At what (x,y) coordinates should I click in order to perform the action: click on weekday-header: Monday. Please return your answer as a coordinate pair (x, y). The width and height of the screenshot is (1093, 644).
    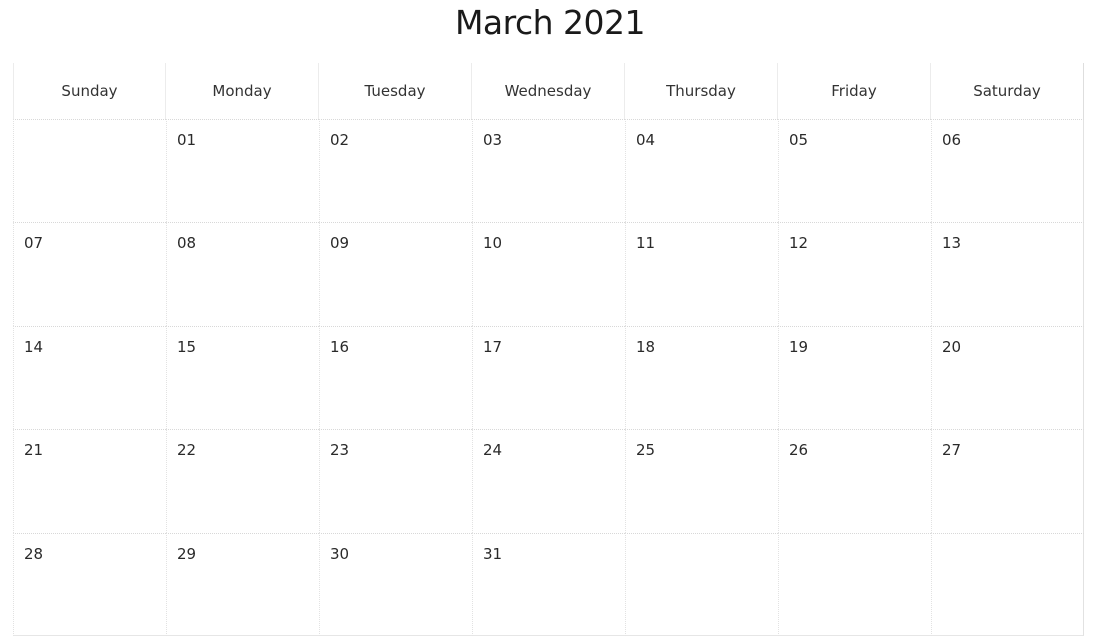
    Looking at the image, I should click on (242, 91).